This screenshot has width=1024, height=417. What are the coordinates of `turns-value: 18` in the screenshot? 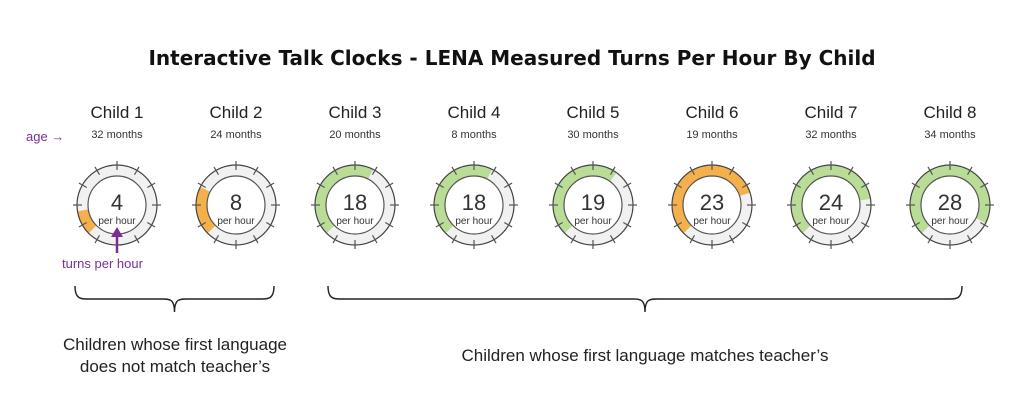 It's located at (474, 202).